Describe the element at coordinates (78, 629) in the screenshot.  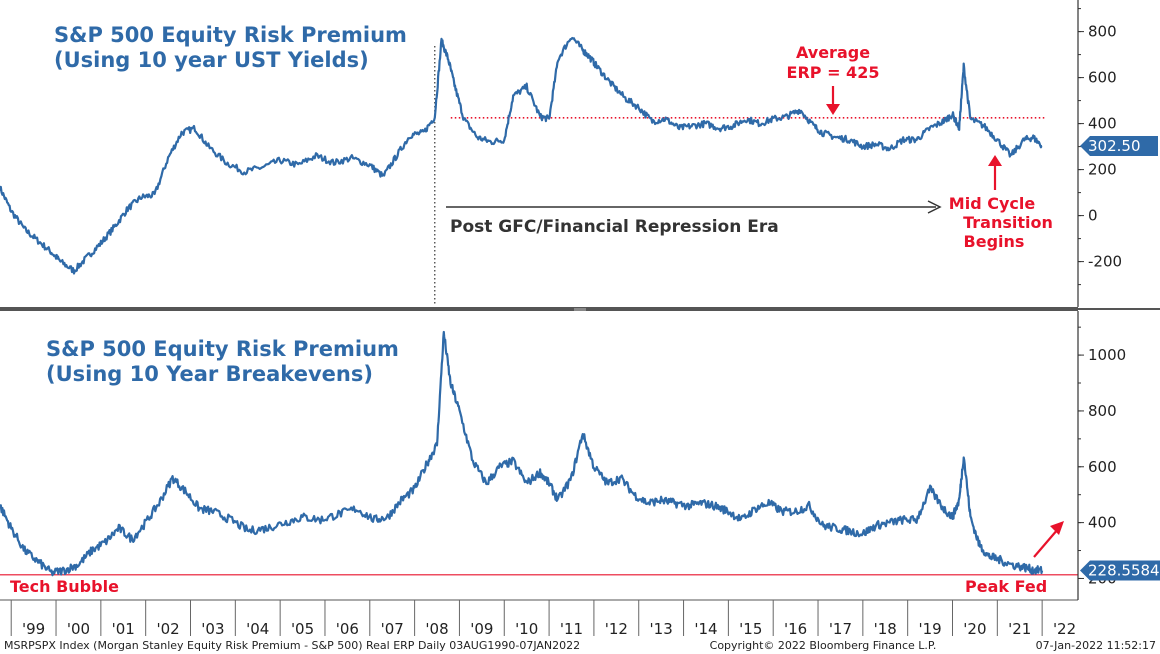
I see `x-tick-label: '00` at that location.